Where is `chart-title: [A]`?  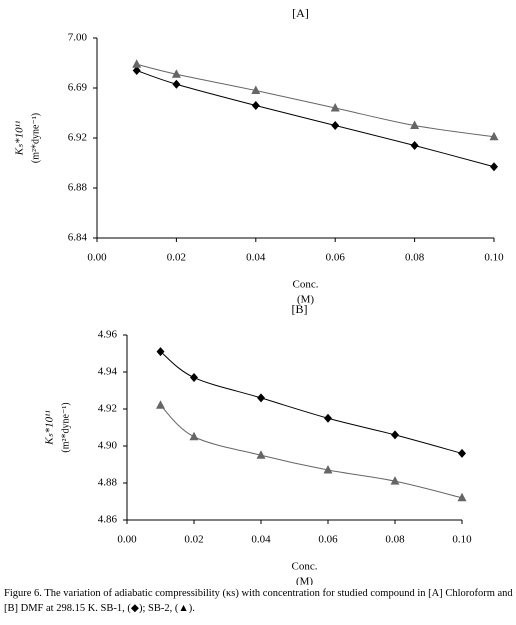
chart-title: [A] is located at coordinates (300, 13).